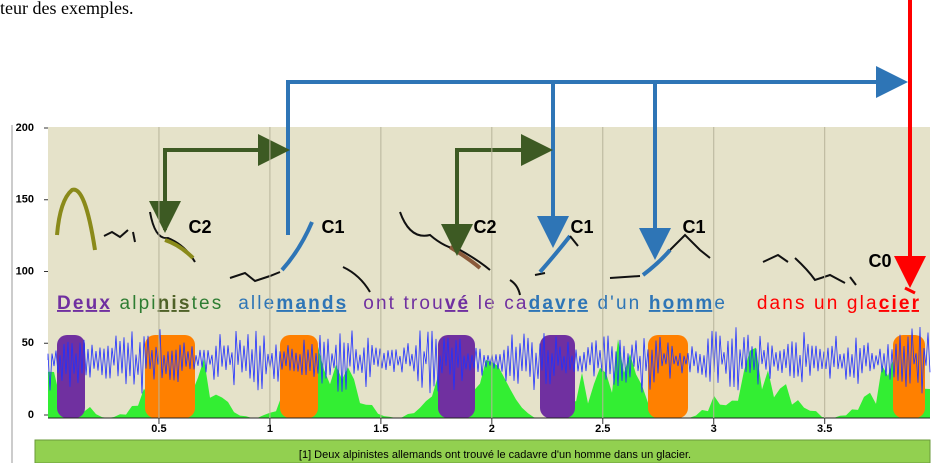 The width and height of the screenshot is (932, 468). What do you see at coordinates (492, 429) in the screenshot?
I see `x-tick-label: 2` at bounding box center [492, 429].